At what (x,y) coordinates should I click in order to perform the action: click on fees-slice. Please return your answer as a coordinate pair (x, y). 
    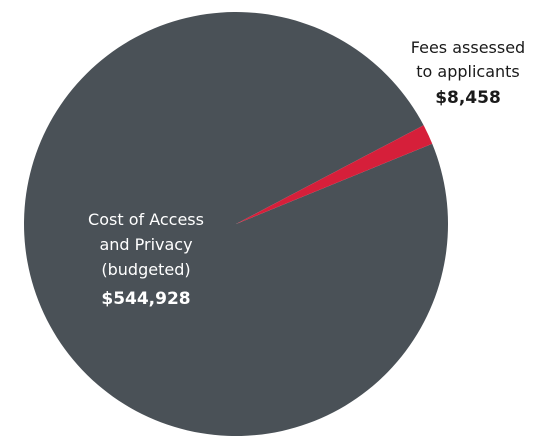
    Looking at the image, I should click on (334, 174).